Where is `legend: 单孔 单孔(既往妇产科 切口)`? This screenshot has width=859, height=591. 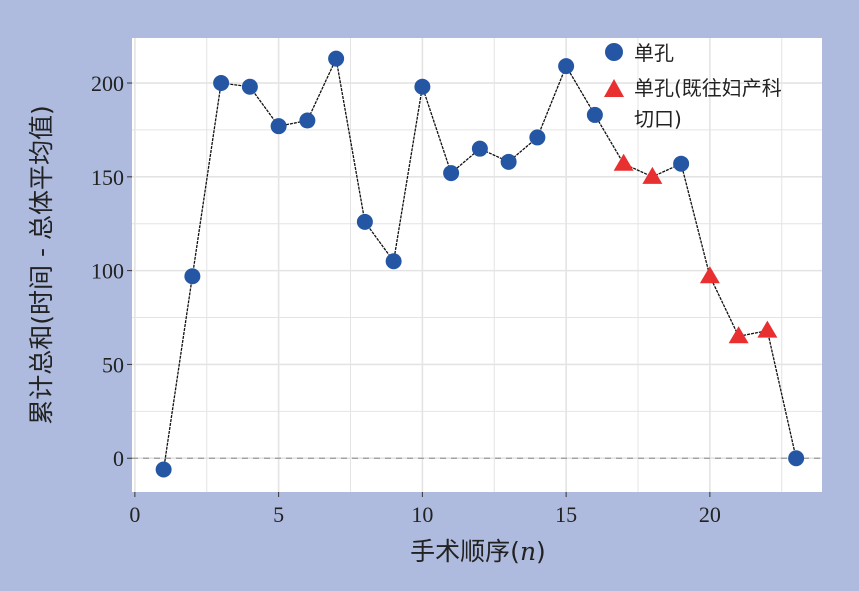
legend: 单孔 单孔(既往妇产科 切口) is located at coordinates (693, 86).